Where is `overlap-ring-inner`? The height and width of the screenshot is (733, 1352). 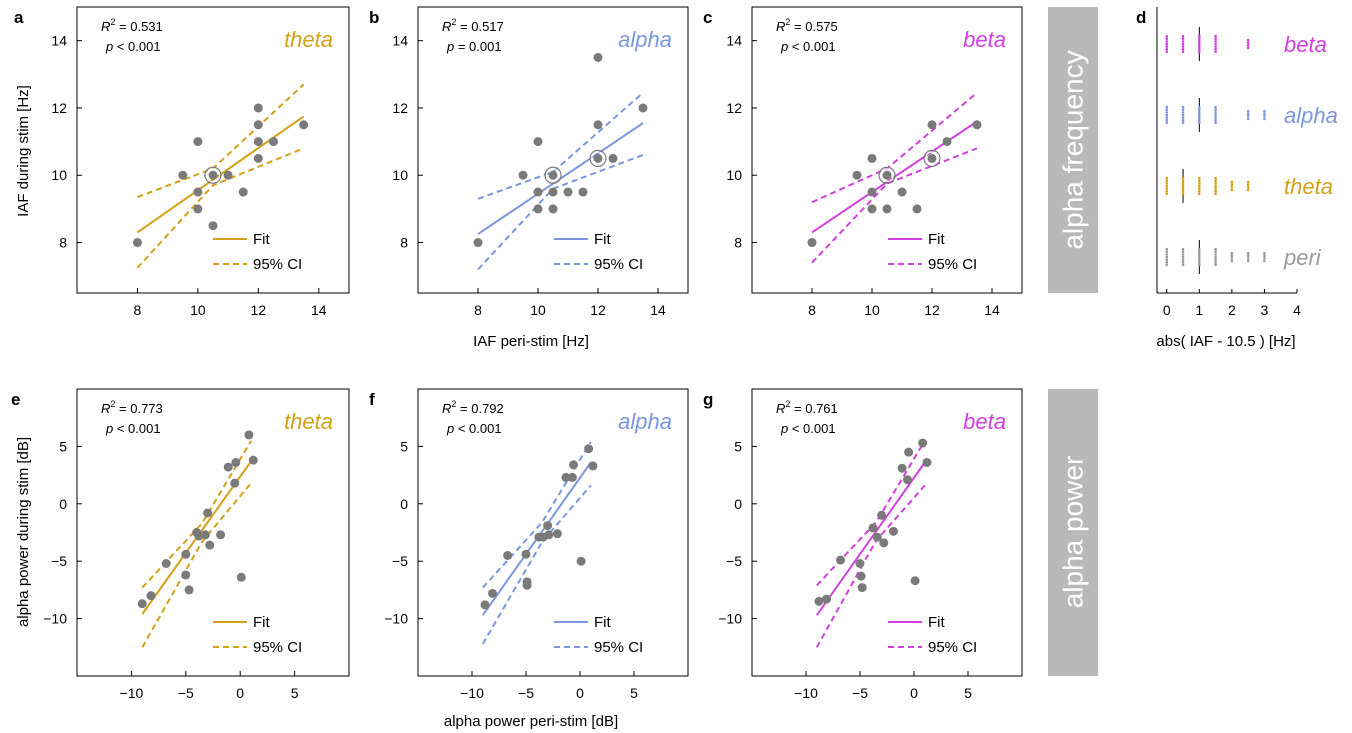
overlap-ring-inner is located at coordinates (932, 158).